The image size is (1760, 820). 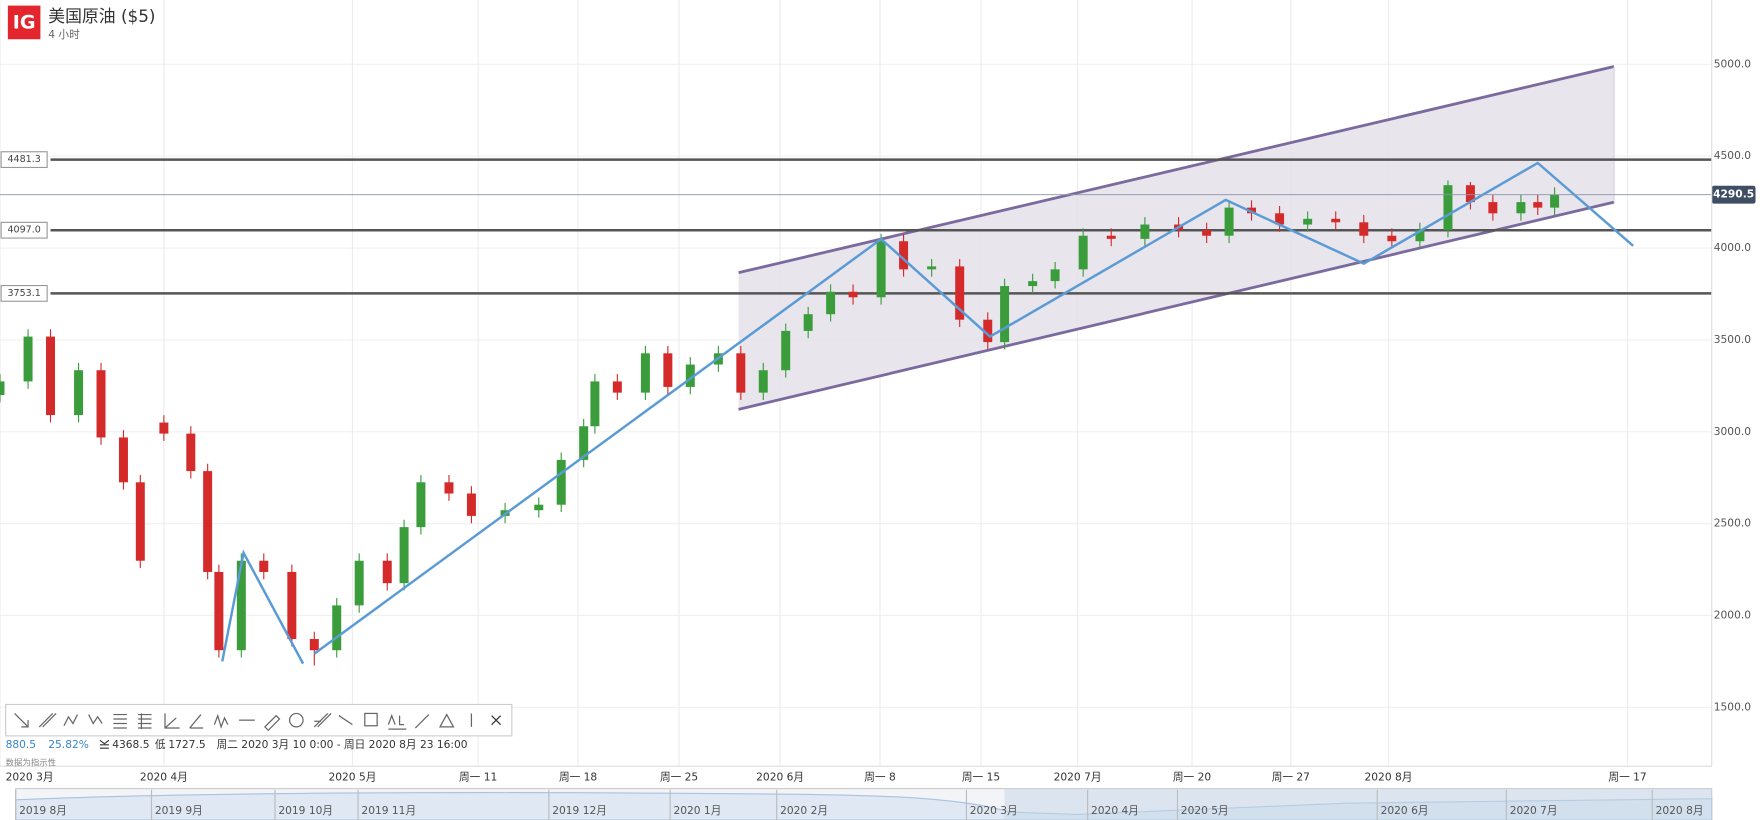 I want to click on tool-text, so click(x=397, y=721).